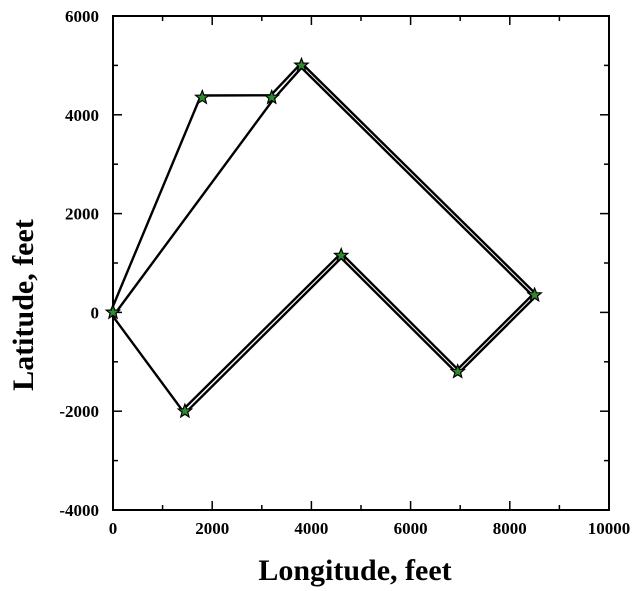  Describe the element at coordinates (609, 528) in the screenshot. I see `x-tick-label: 10000` at that location.